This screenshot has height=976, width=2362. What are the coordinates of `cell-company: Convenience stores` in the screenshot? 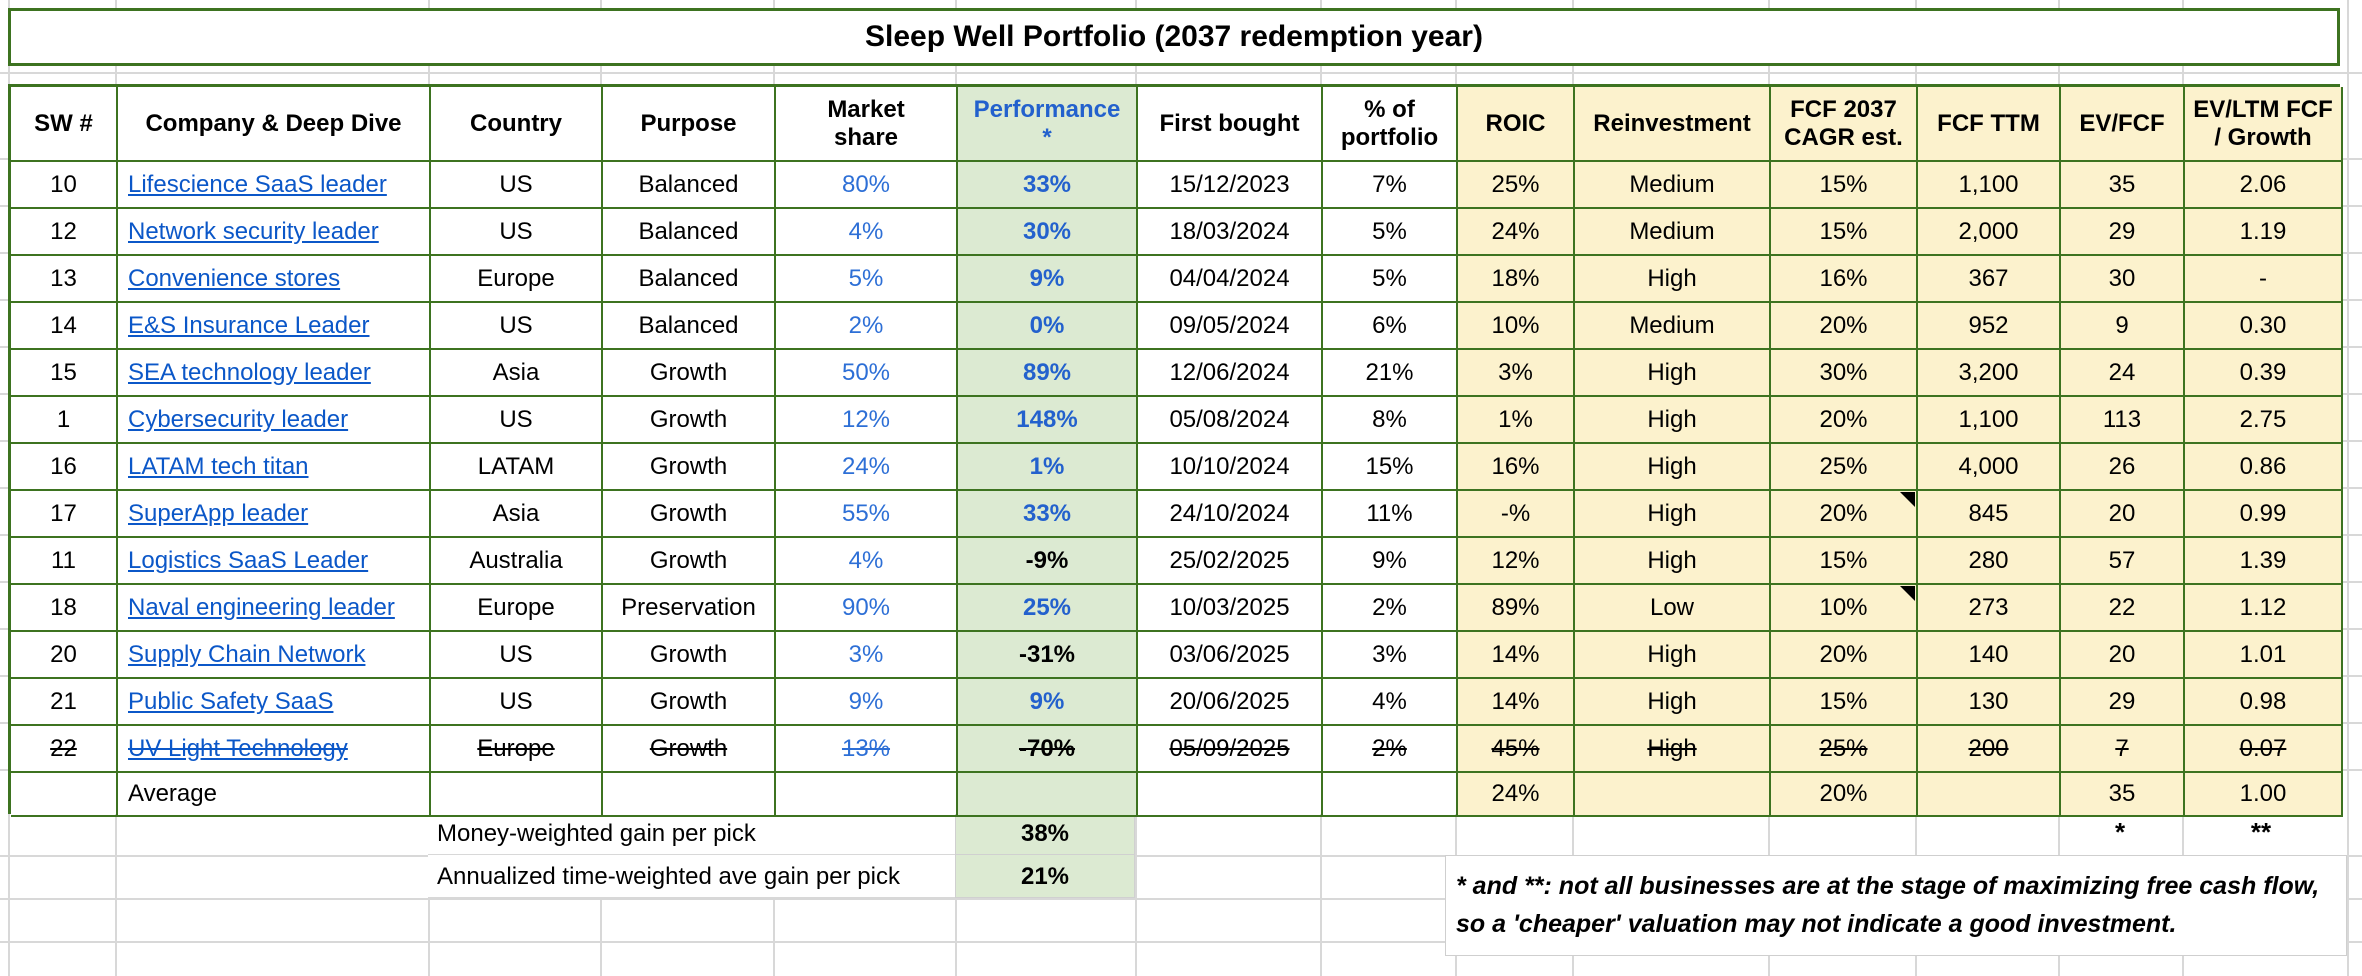 It's located at (274, 279).